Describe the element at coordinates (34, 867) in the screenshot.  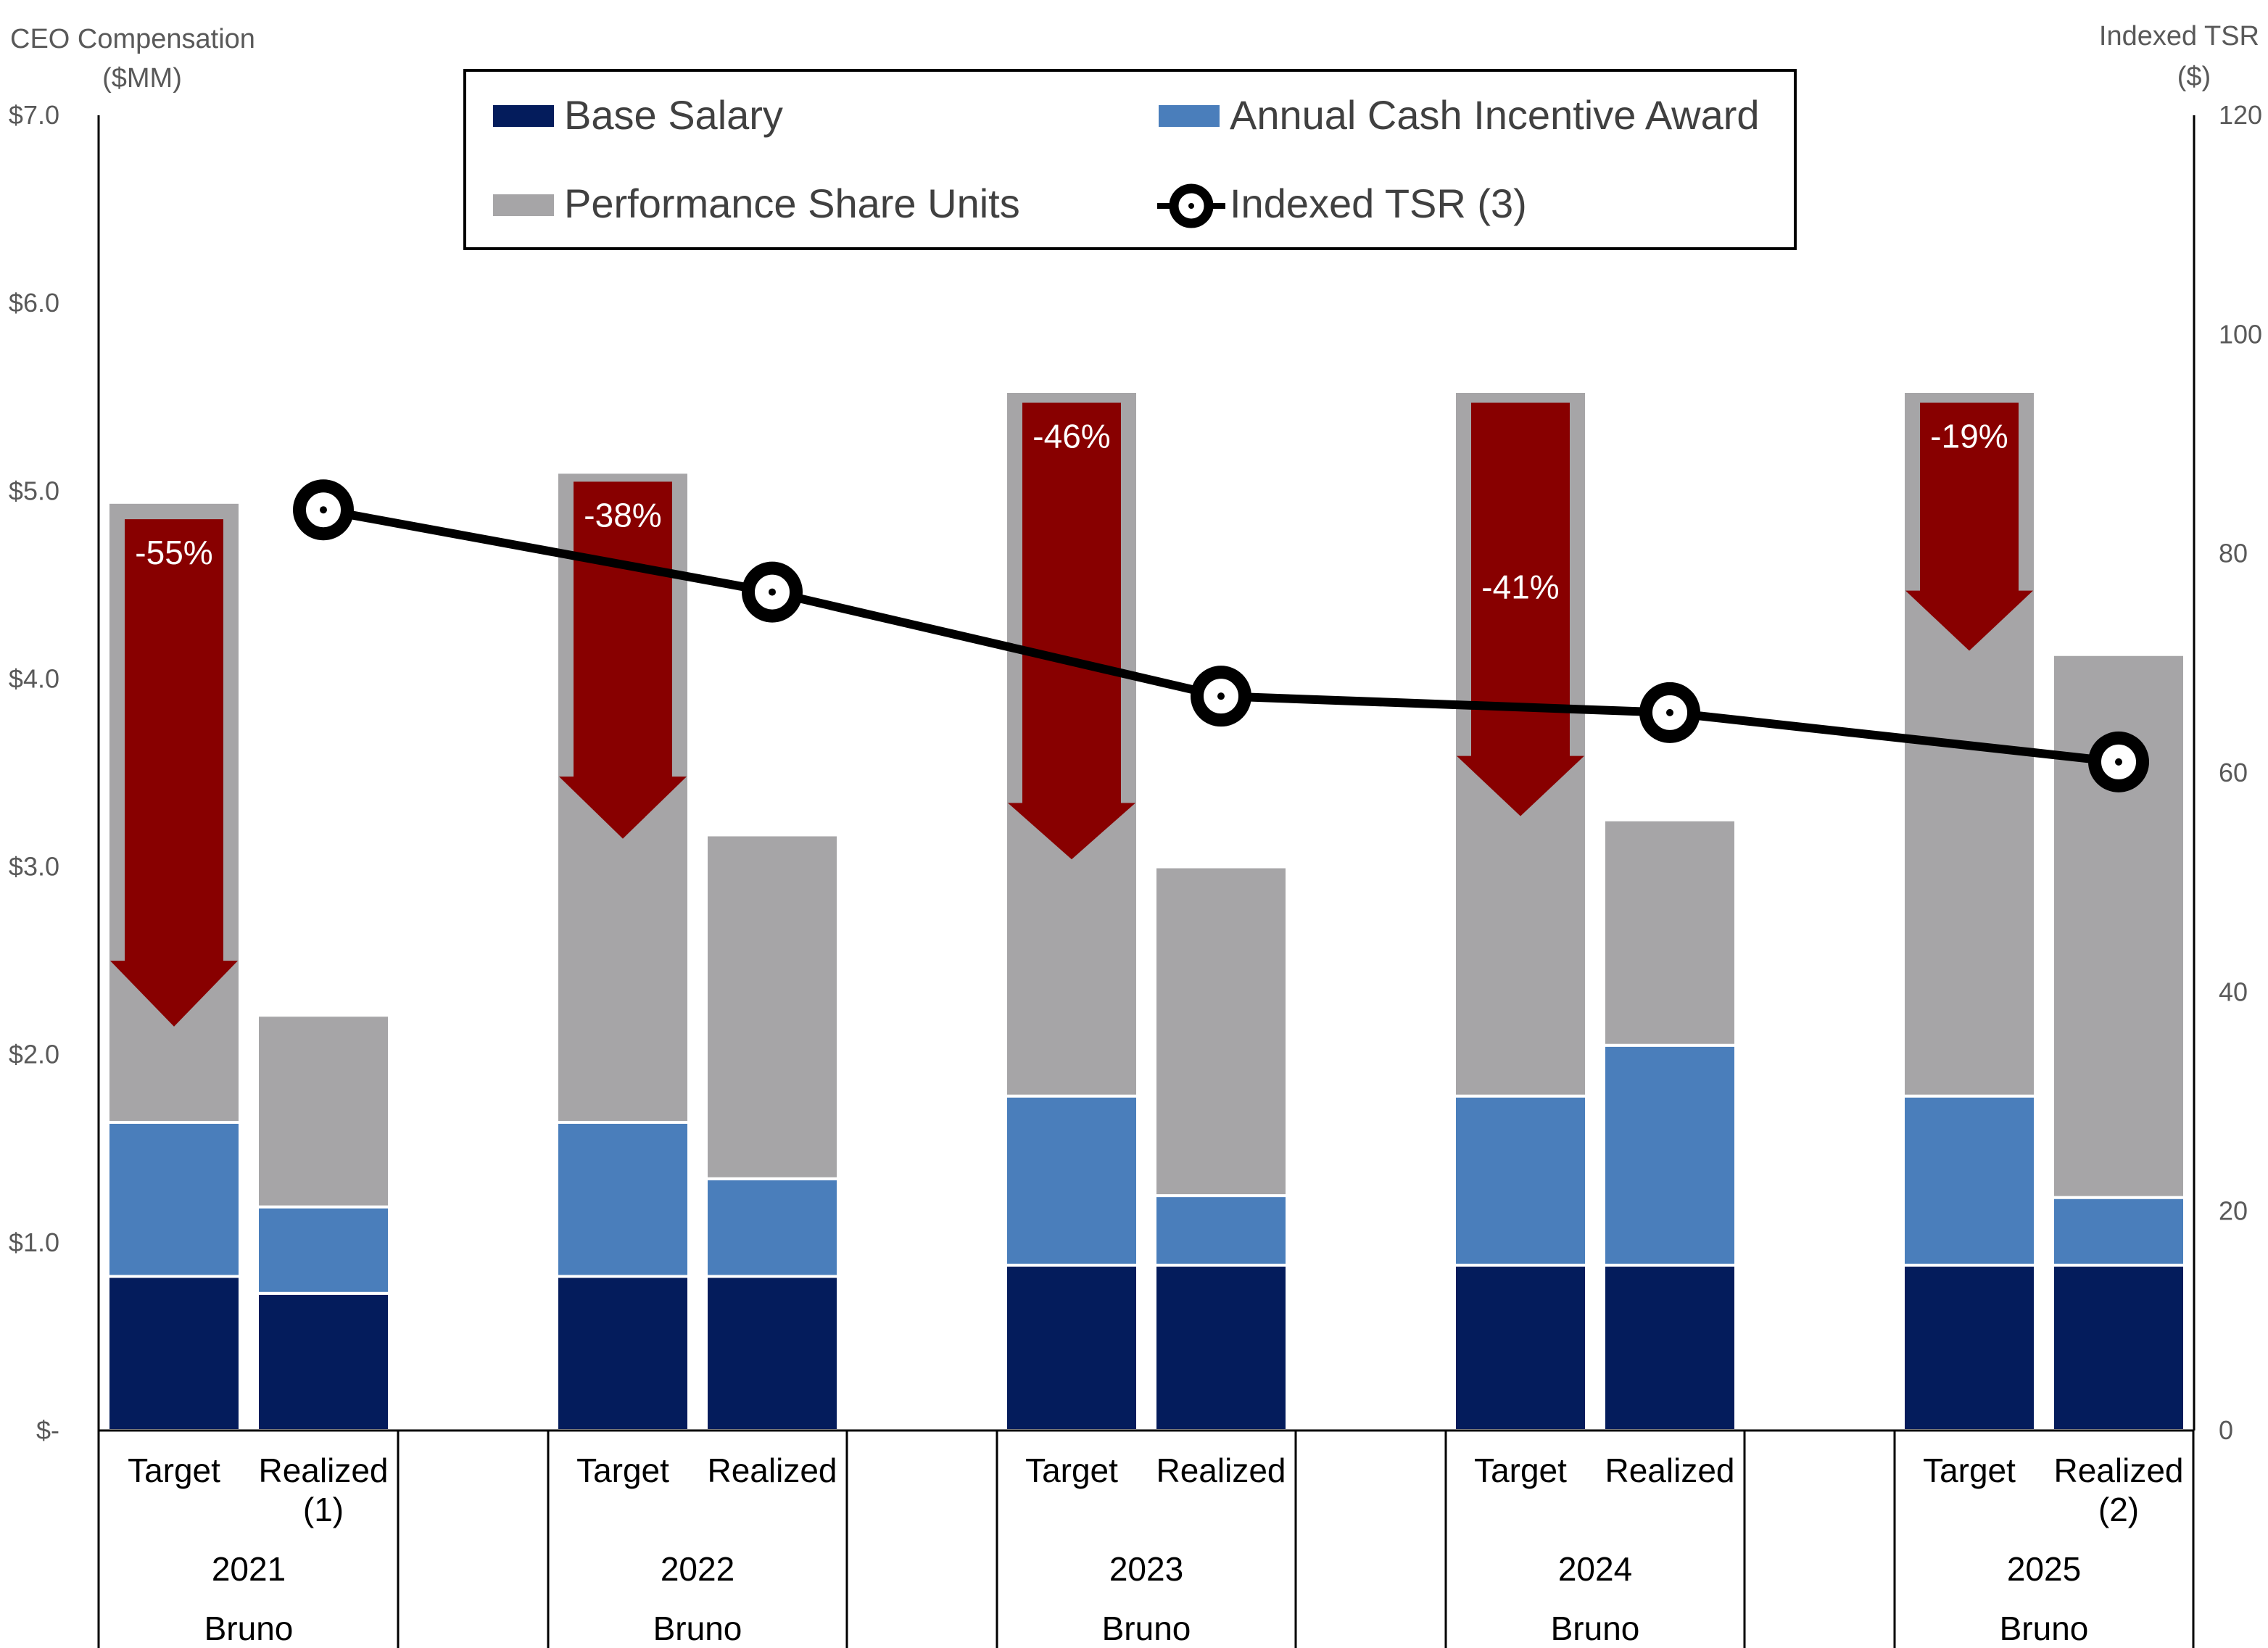
I see `y-tick-label: $3.0` at that location.